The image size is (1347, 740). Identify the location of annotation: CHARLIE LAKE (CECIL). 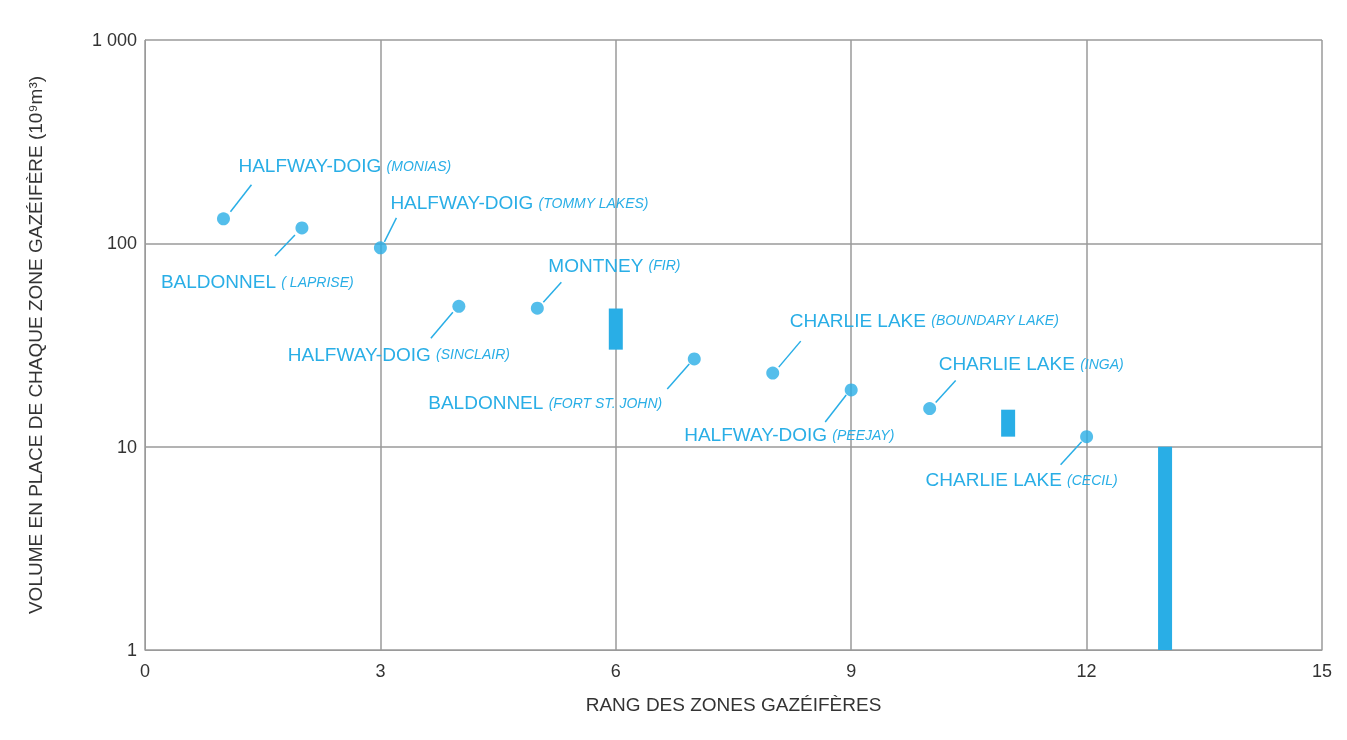
(1021, 480).